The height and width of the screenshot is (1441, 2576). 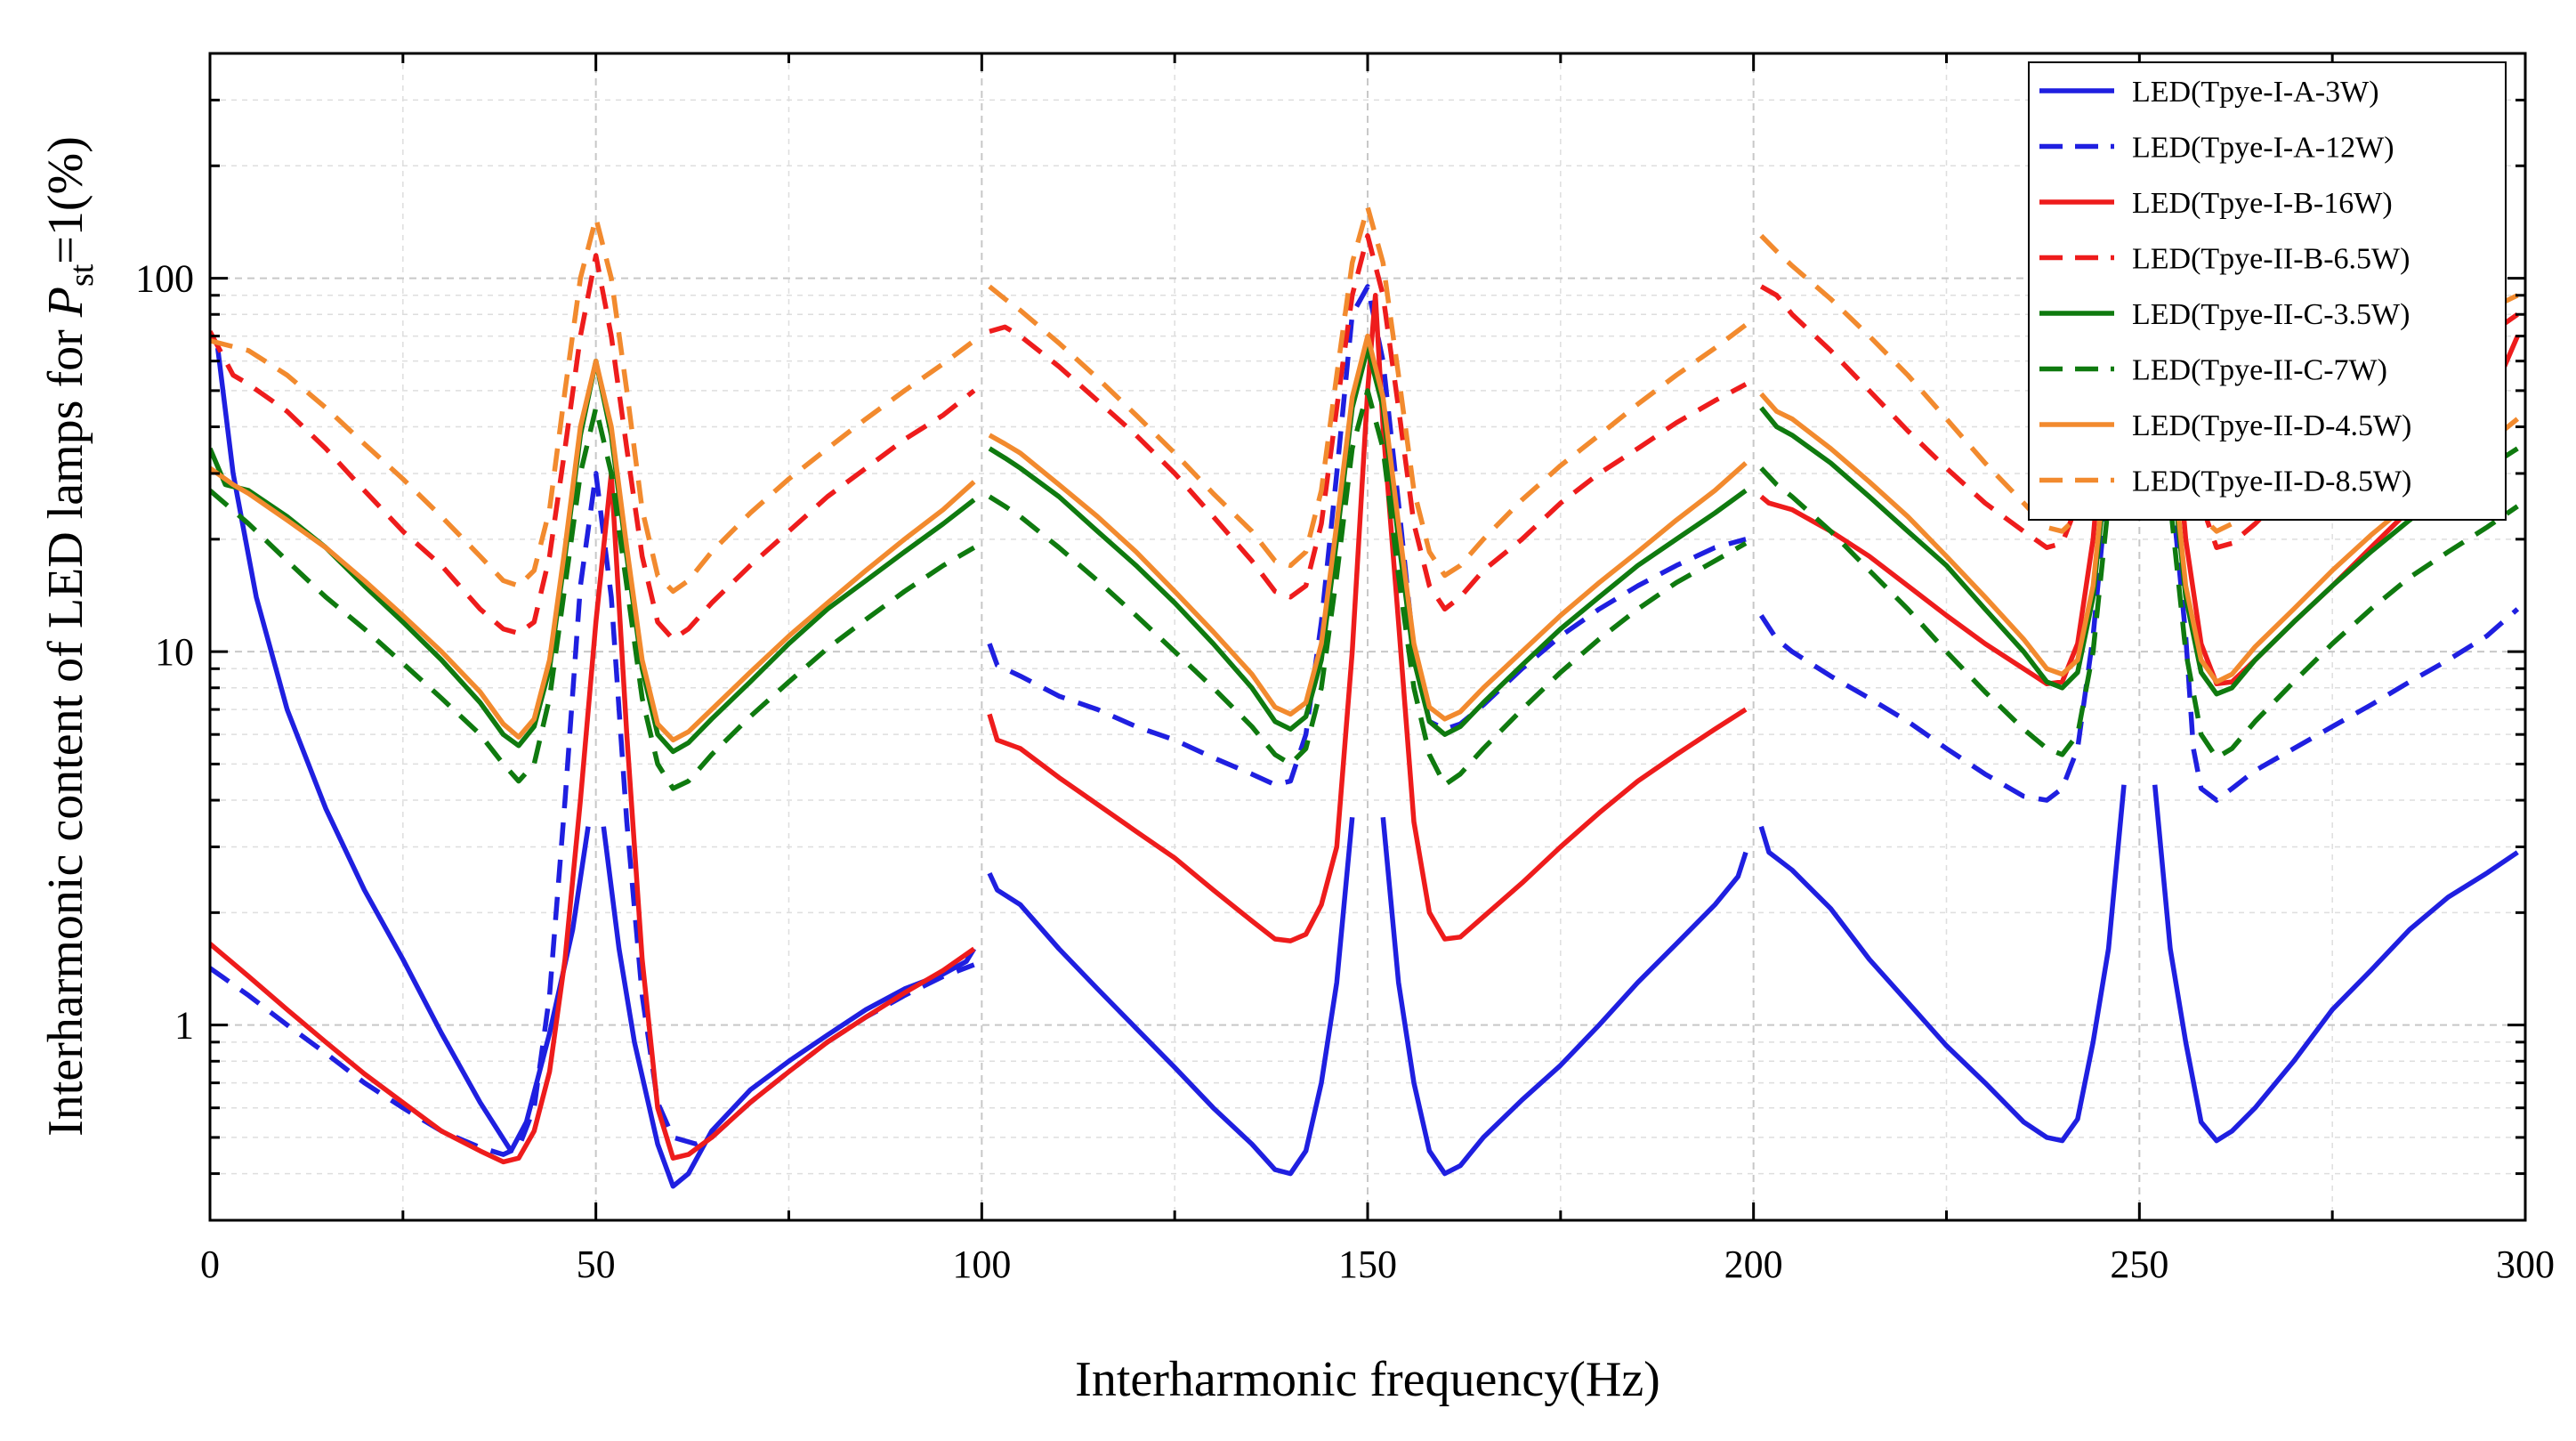 What do you see at coordinates (174, 652) in the screenshot?
I see `y-tick-label: 10` at bounding box center [174, 652].